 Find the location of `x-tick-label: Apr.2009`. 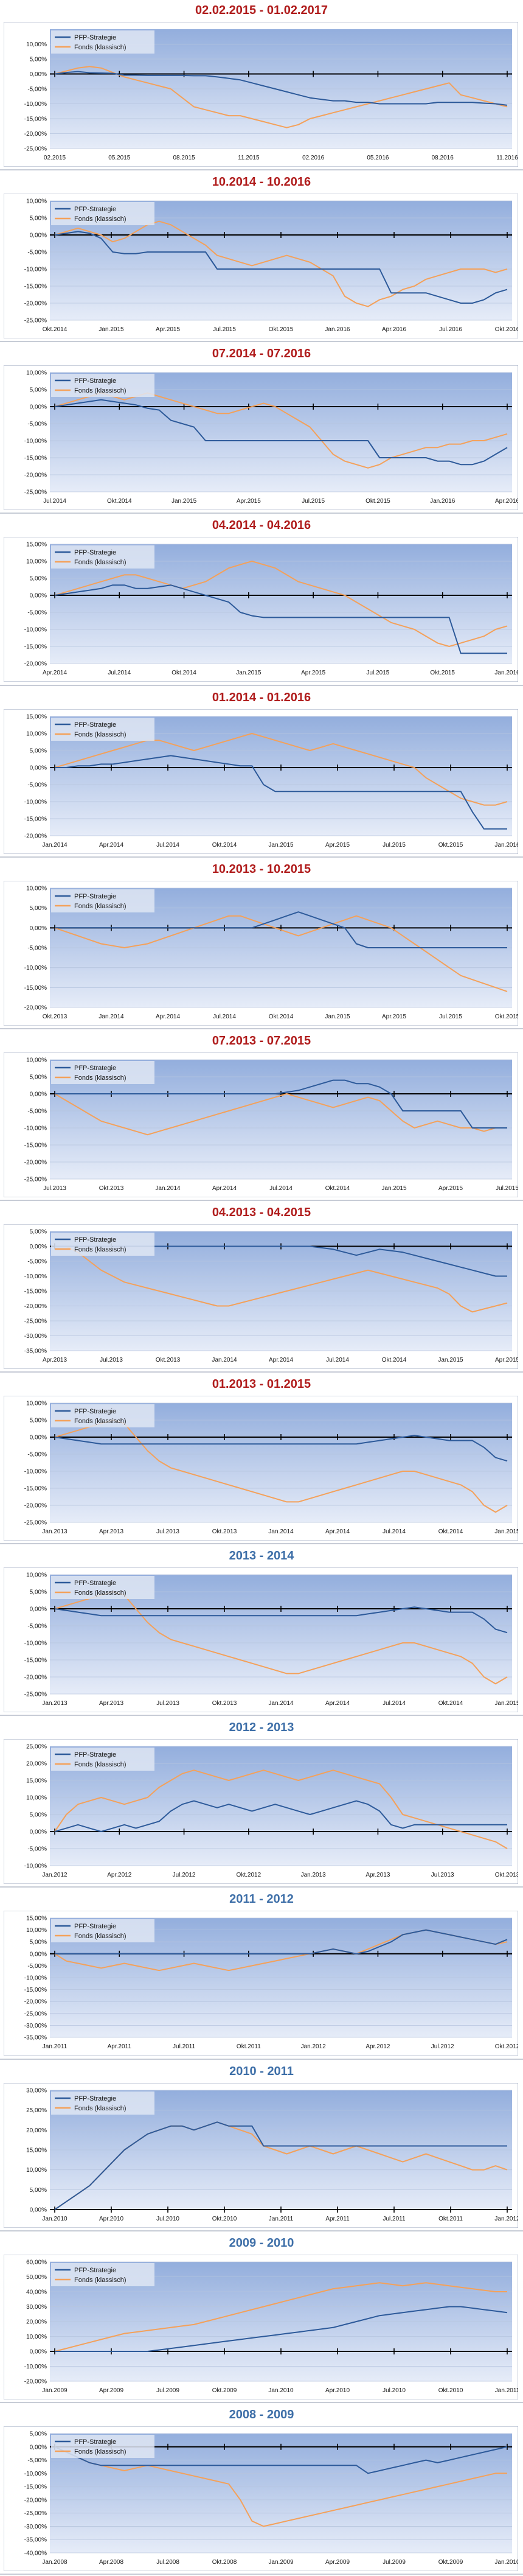

x-tick-label: Apr.2009 is located at coordinates (111, 2390).